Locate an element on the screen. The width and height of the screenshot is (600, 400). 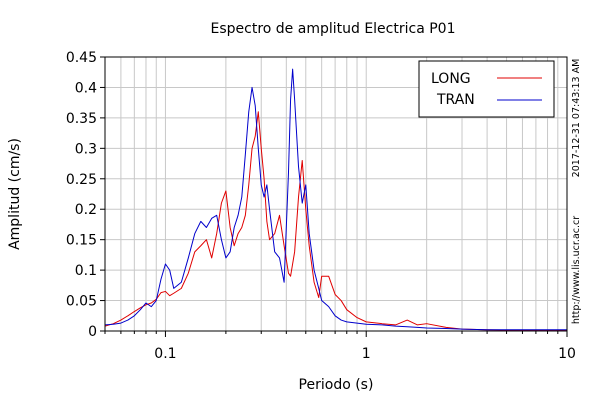
y-tick-label: 0.25 is located at coordinates (81, 180).